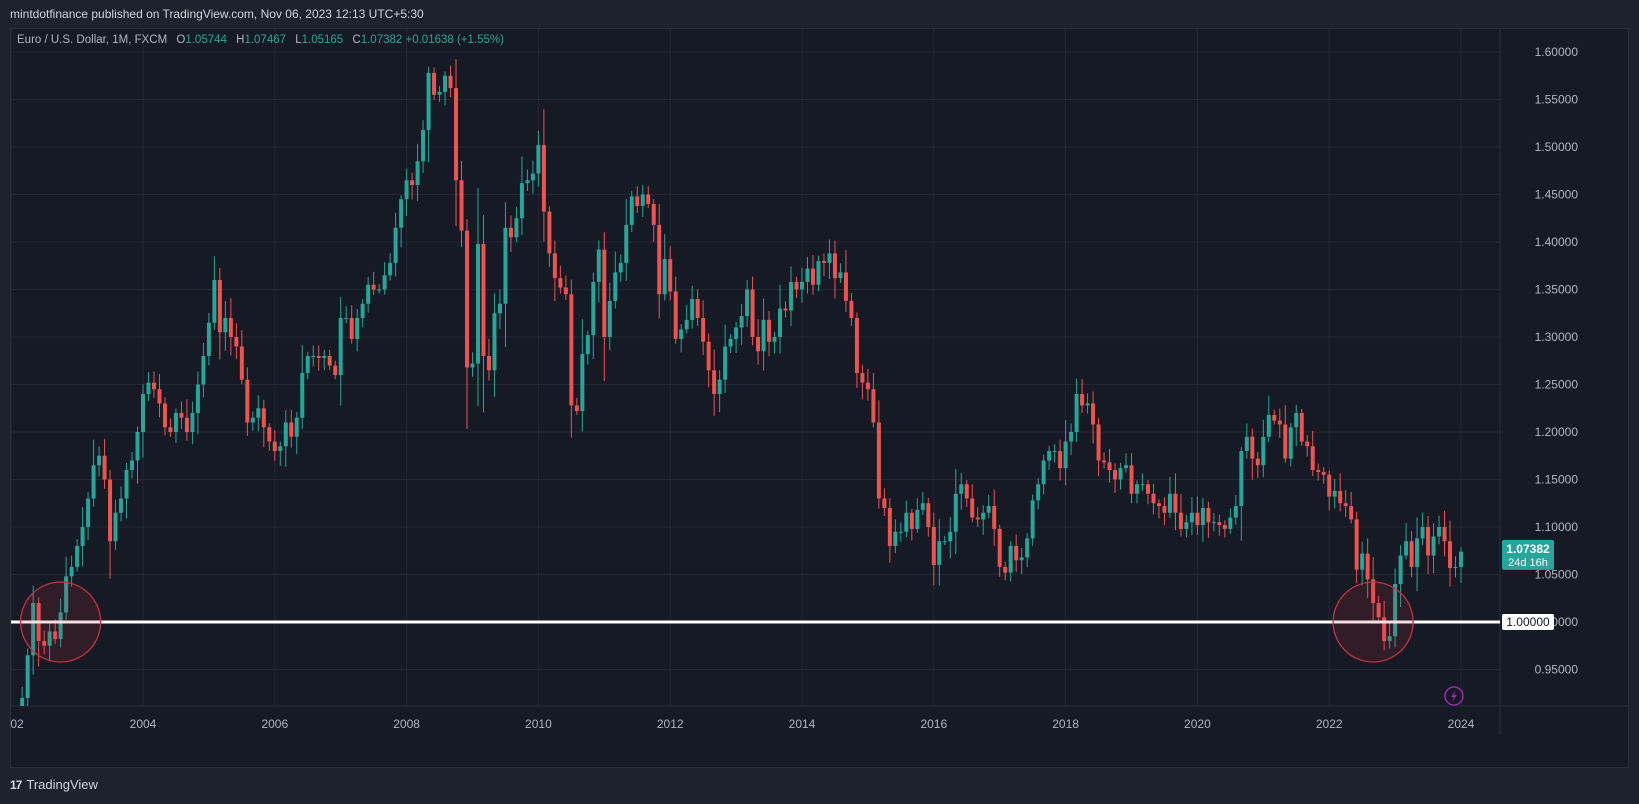  I want to click on open-label: O, so click(181, 40).